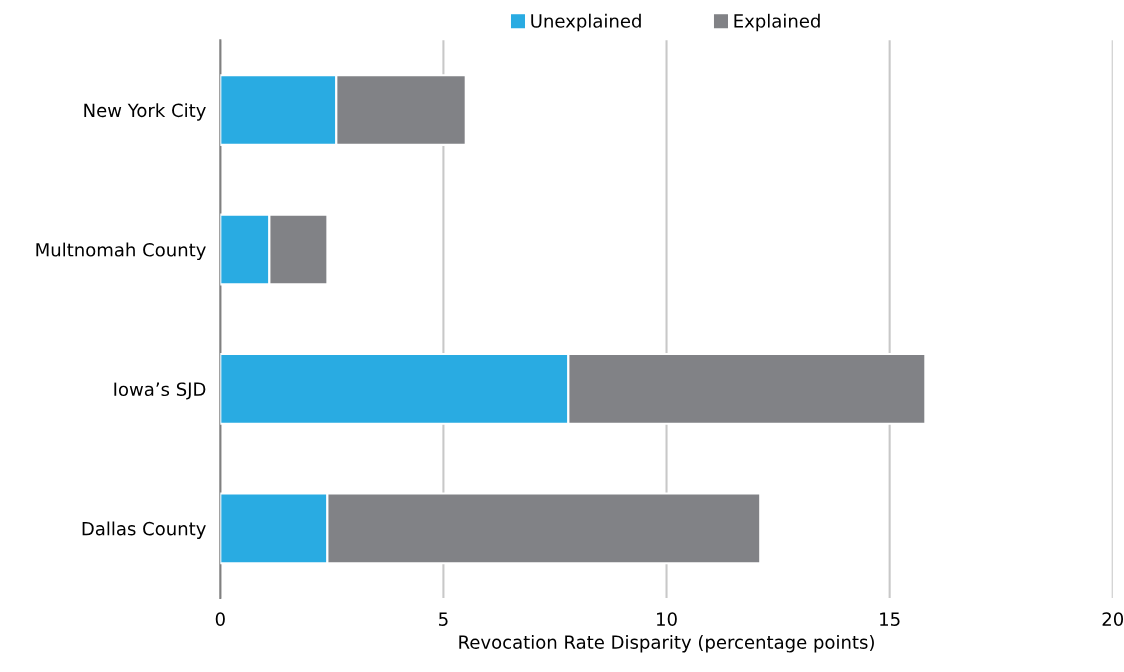 The image size is (1124, 672). I want to click on legend-label: Unexplained, so click(586, 22).